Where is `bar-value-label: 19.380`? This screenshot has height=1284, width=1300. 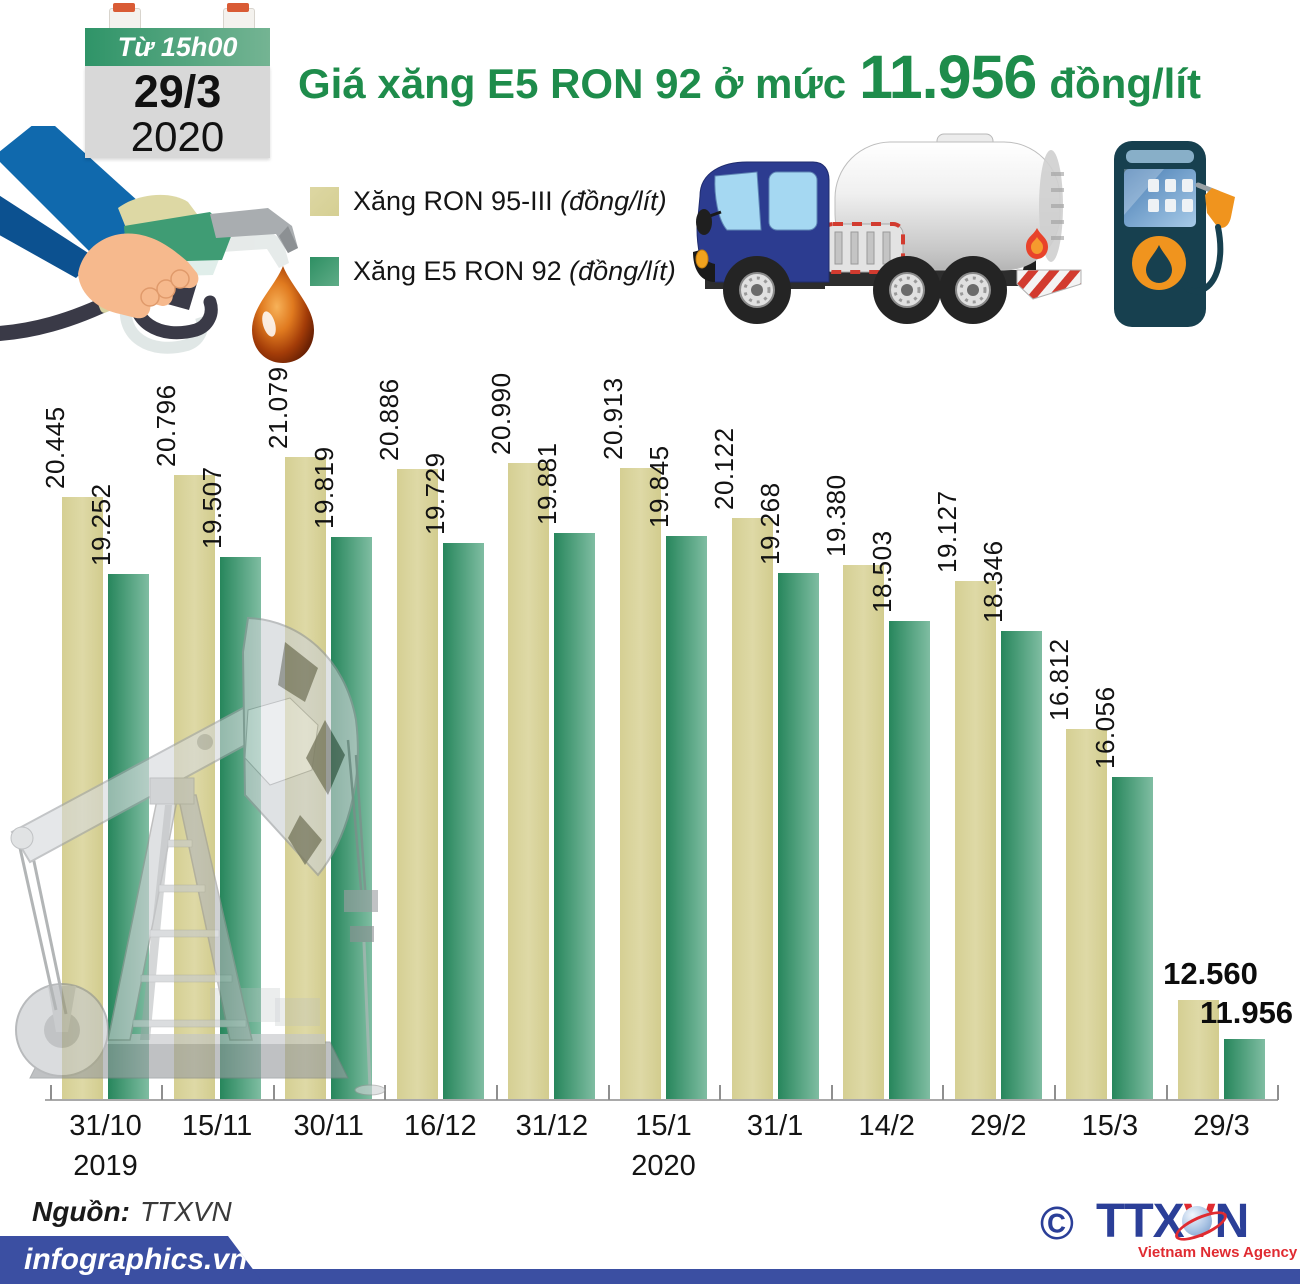
bar-value-label: 19.380 is located at coordinates (835, 516).